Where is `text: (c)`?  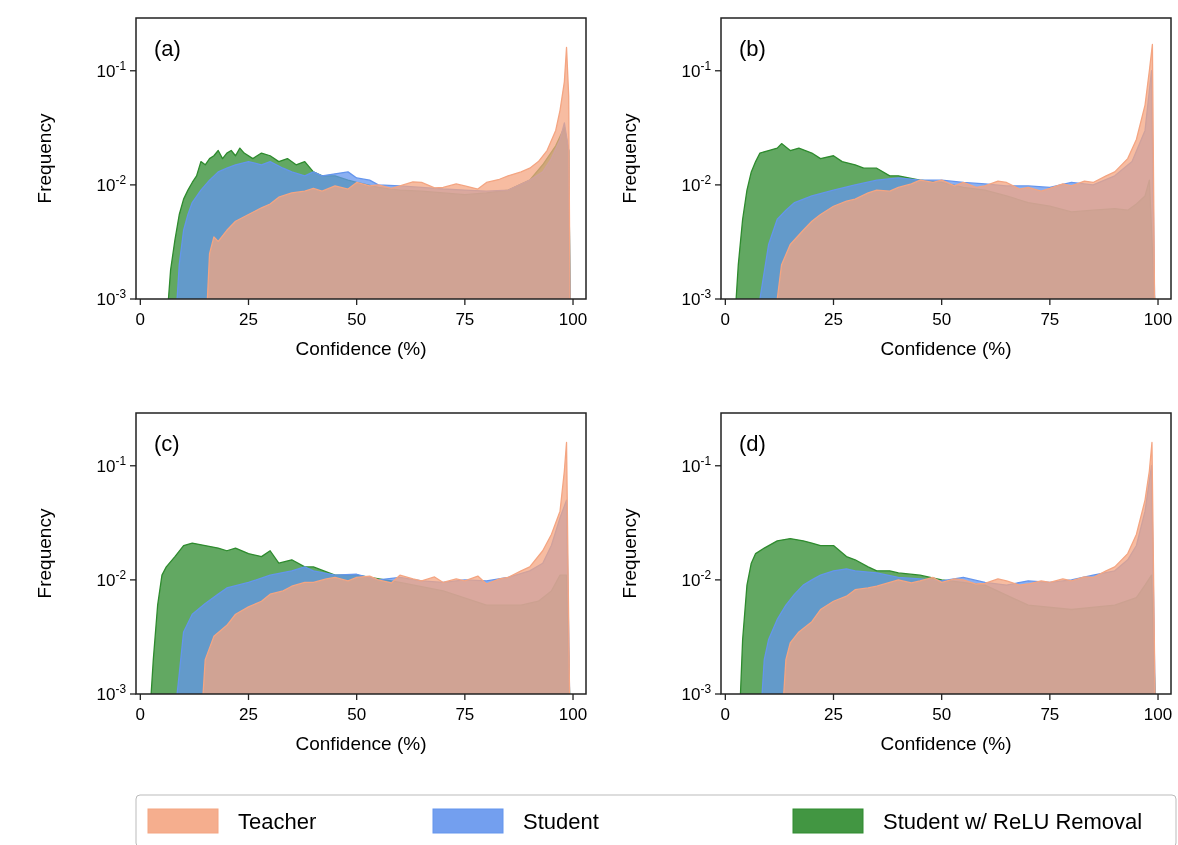
text: (c) is located at coordinates (167, 443).